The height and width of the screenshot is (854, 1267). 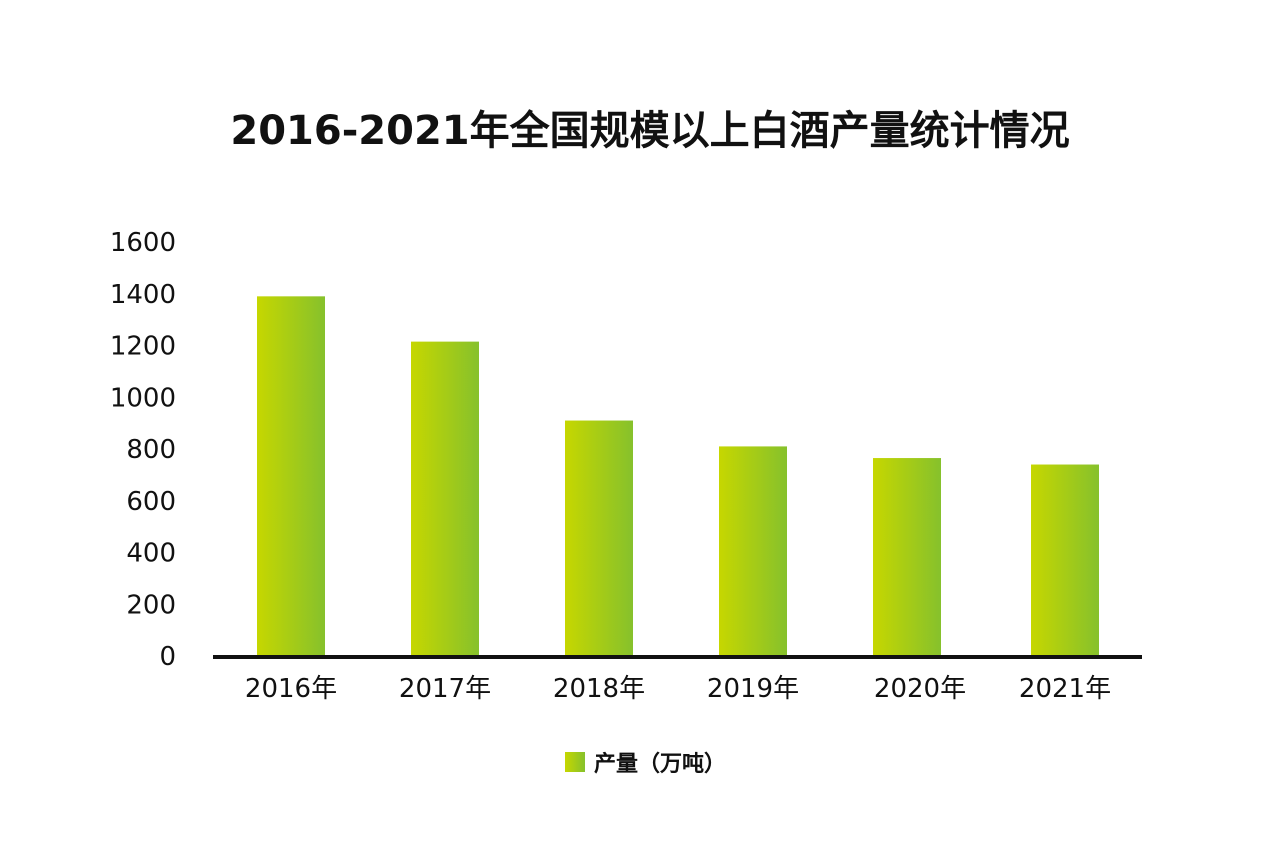 What do you see at coordinates (151, 450) in the screenshot?
I see `y-tick-label: 800` at bounding box center [151, 450].